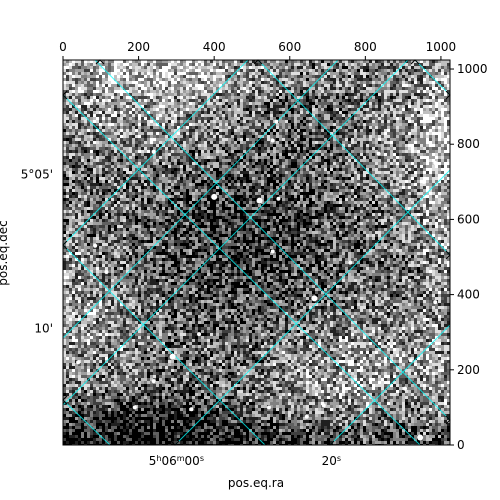 The height and width of the screenshot is (500, 500). What do you see at coordinates (365, 47) in the screenshot?
I see `x-pixel-tick-label: 800` at bounding box center [365, 47].